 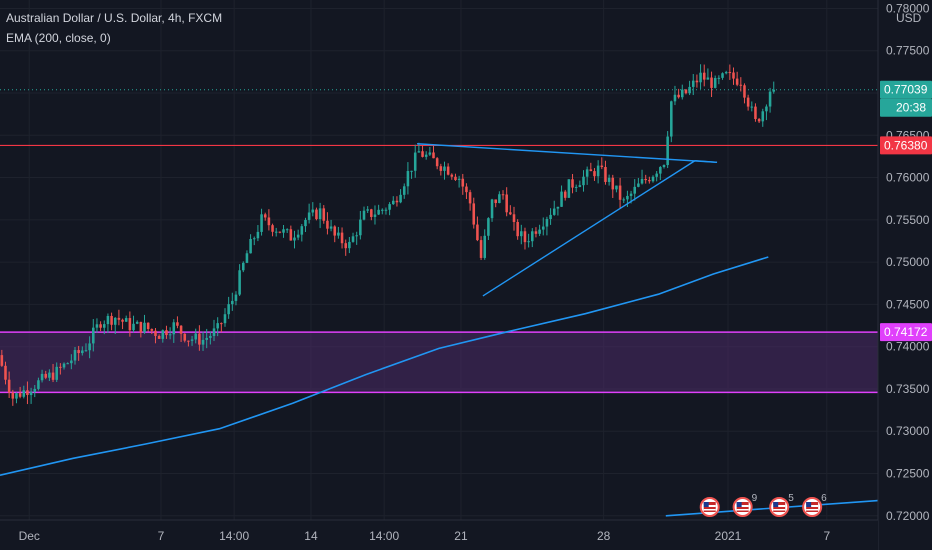 I want to click on triangle-upper-line, so click(x=567, y=153).